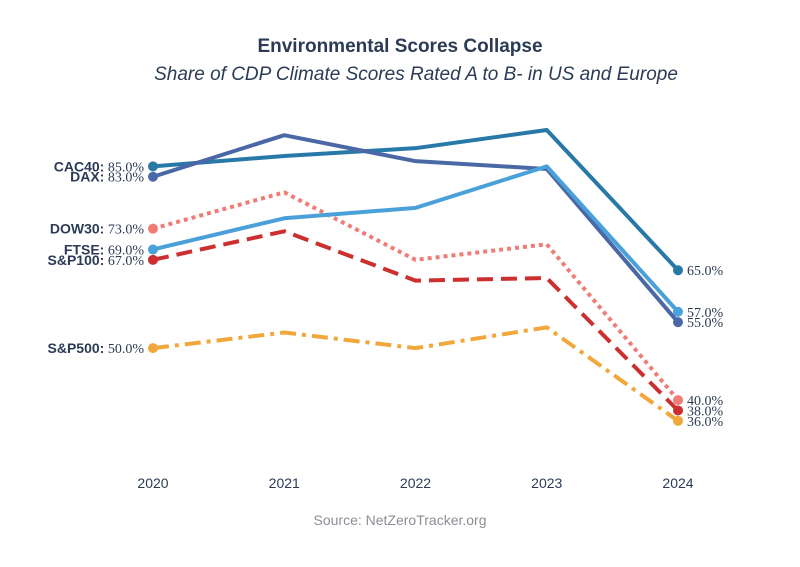 The image size is (800, 567). I want to click on end-labels: 65.0% 55.0% 40.0% 57.0% 38.0%36.0%, so click(705, 347).